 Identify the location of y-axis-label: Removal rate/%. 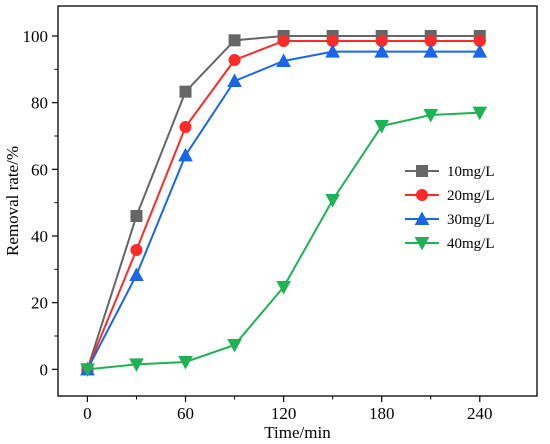
(12, 201).